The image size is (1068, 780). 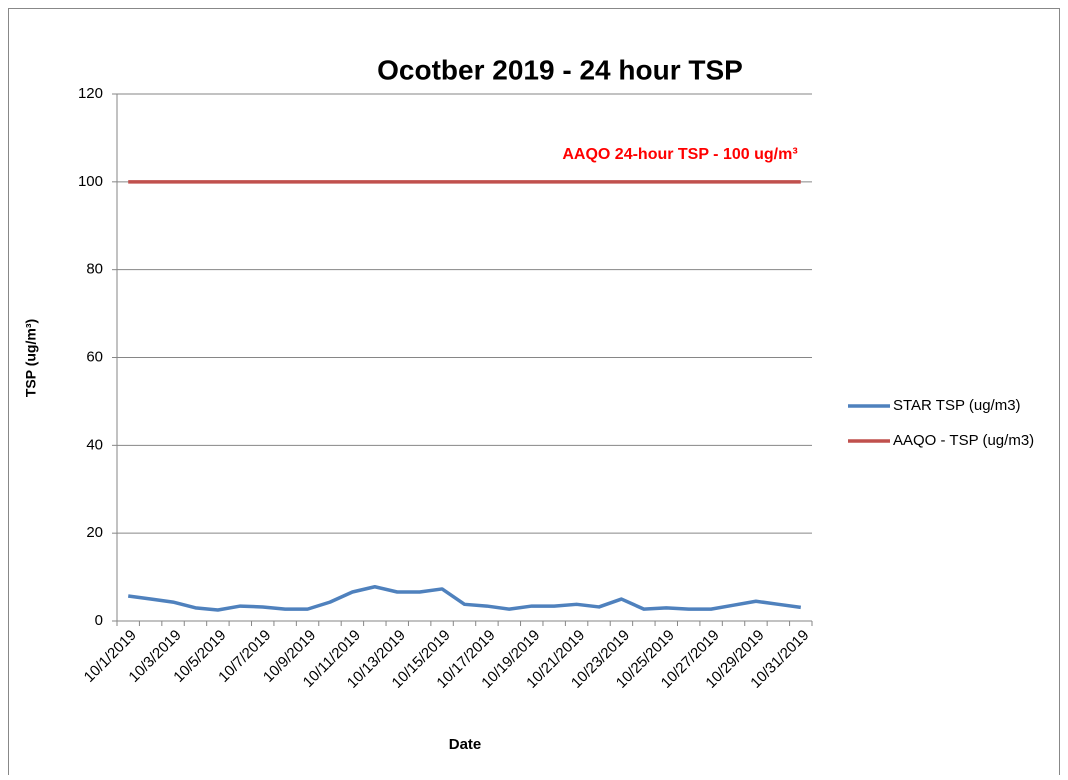 What do you see at coordinates (560, 69) in the screenshot?
I see `chart-title: Ocotber 2019 - 24 hour TSP` at bounding box center [560, 69].